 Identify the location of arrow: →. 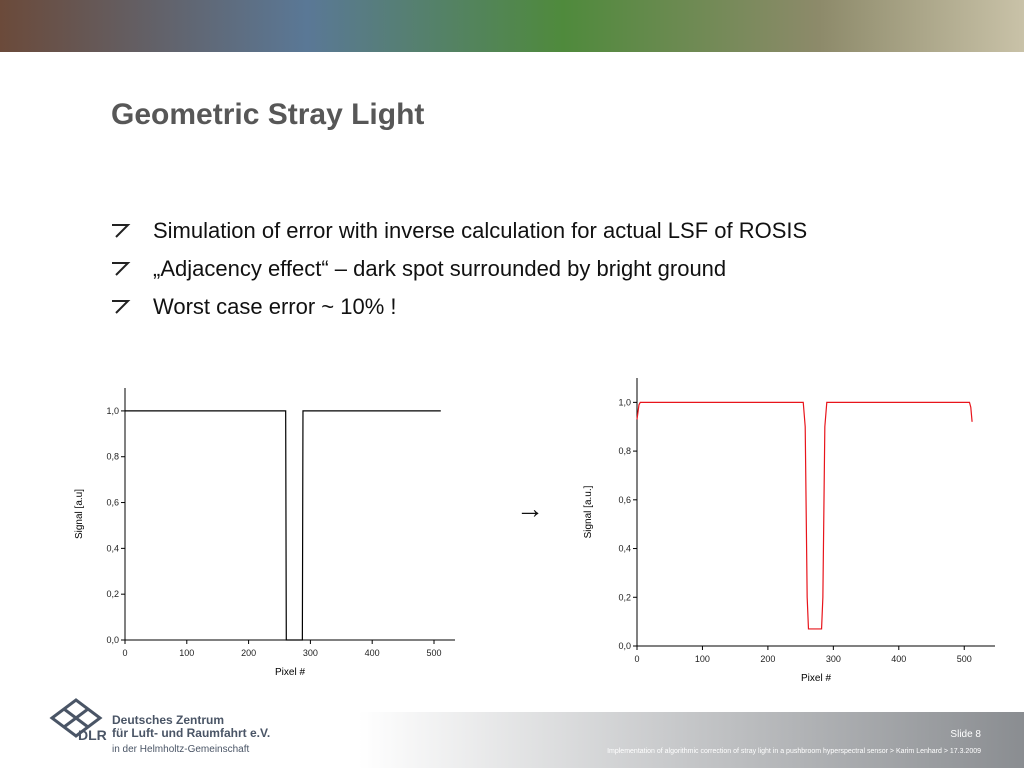
(530, 508).